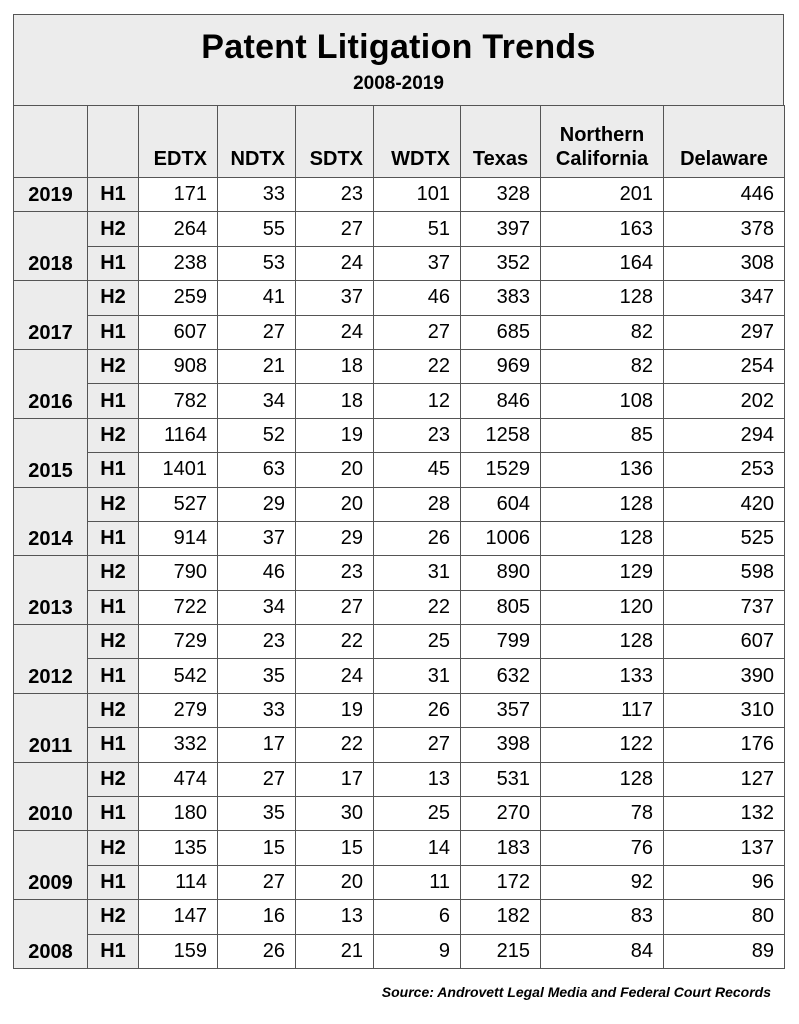 The image size is (799, 1024). Describe the element at coordinates (399, 263) in the screenshot. I see `table-row: H1 238 53 24 37 352 164 308` at that location.